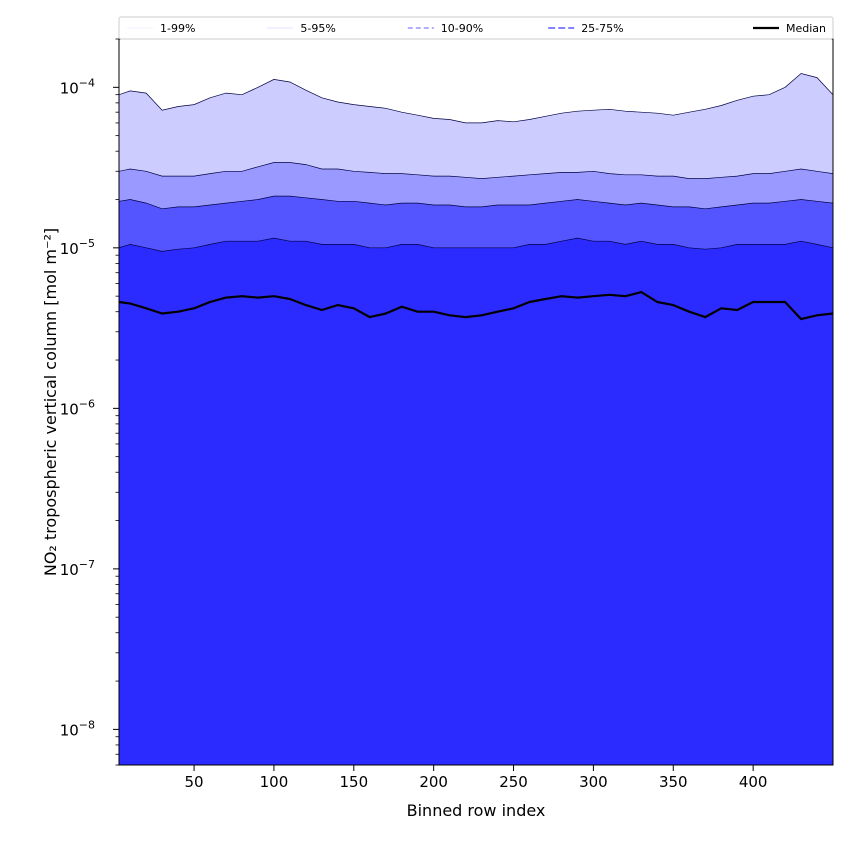 The width and height of the screenshot is (850, 854). Describe the element at coordinates (77, 407) in the screenshot. I see `y-tick-label: 10⁻⁶` at that location.